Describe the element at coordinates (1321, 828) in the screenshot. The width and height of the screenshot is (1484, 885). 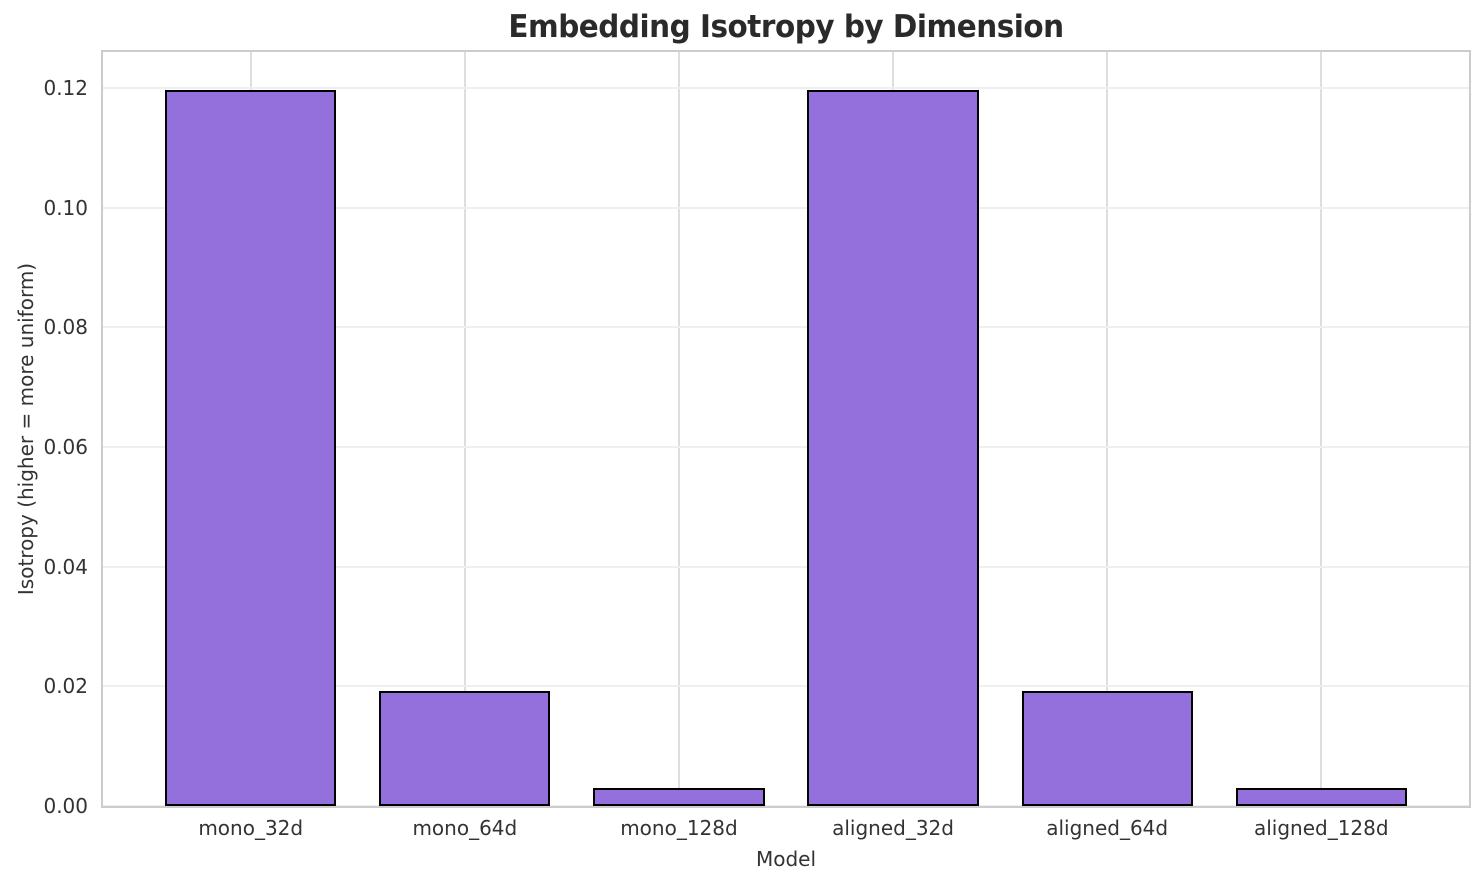
I see `x-tick-label: aligned_128d` at that location.